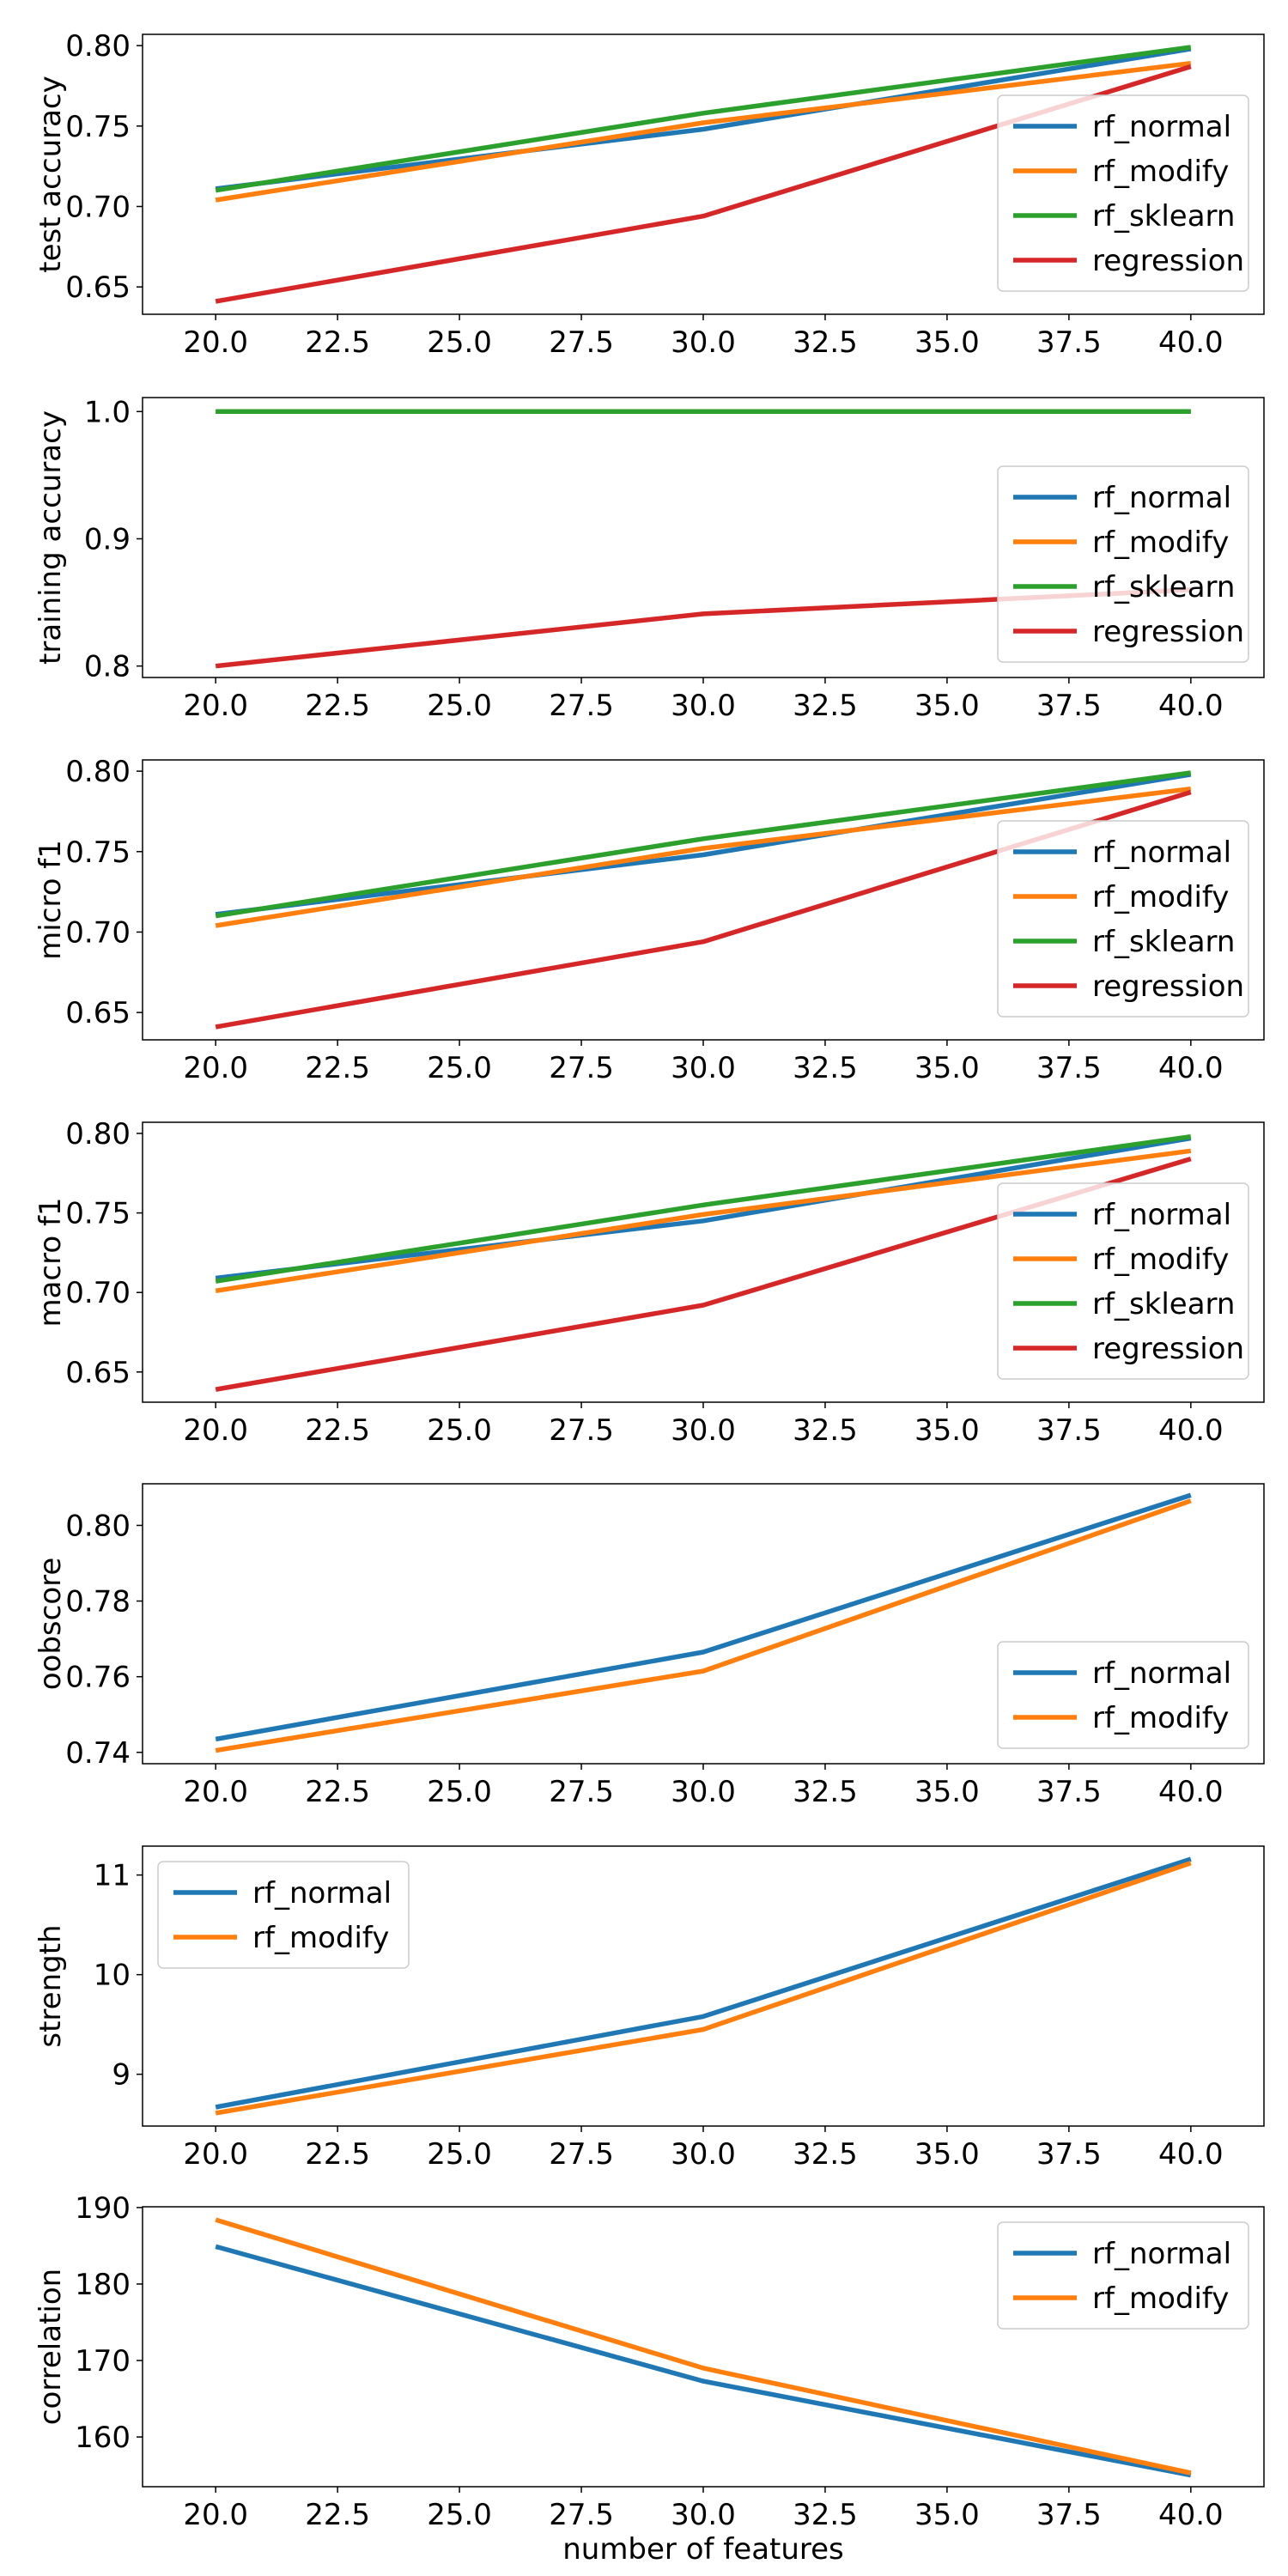 The width and height of the screenshot is (1288, 2576). Describe the element at coordinates (98, 1678) in the screenshot. I see `y-tick-label: 0.76` at that location.